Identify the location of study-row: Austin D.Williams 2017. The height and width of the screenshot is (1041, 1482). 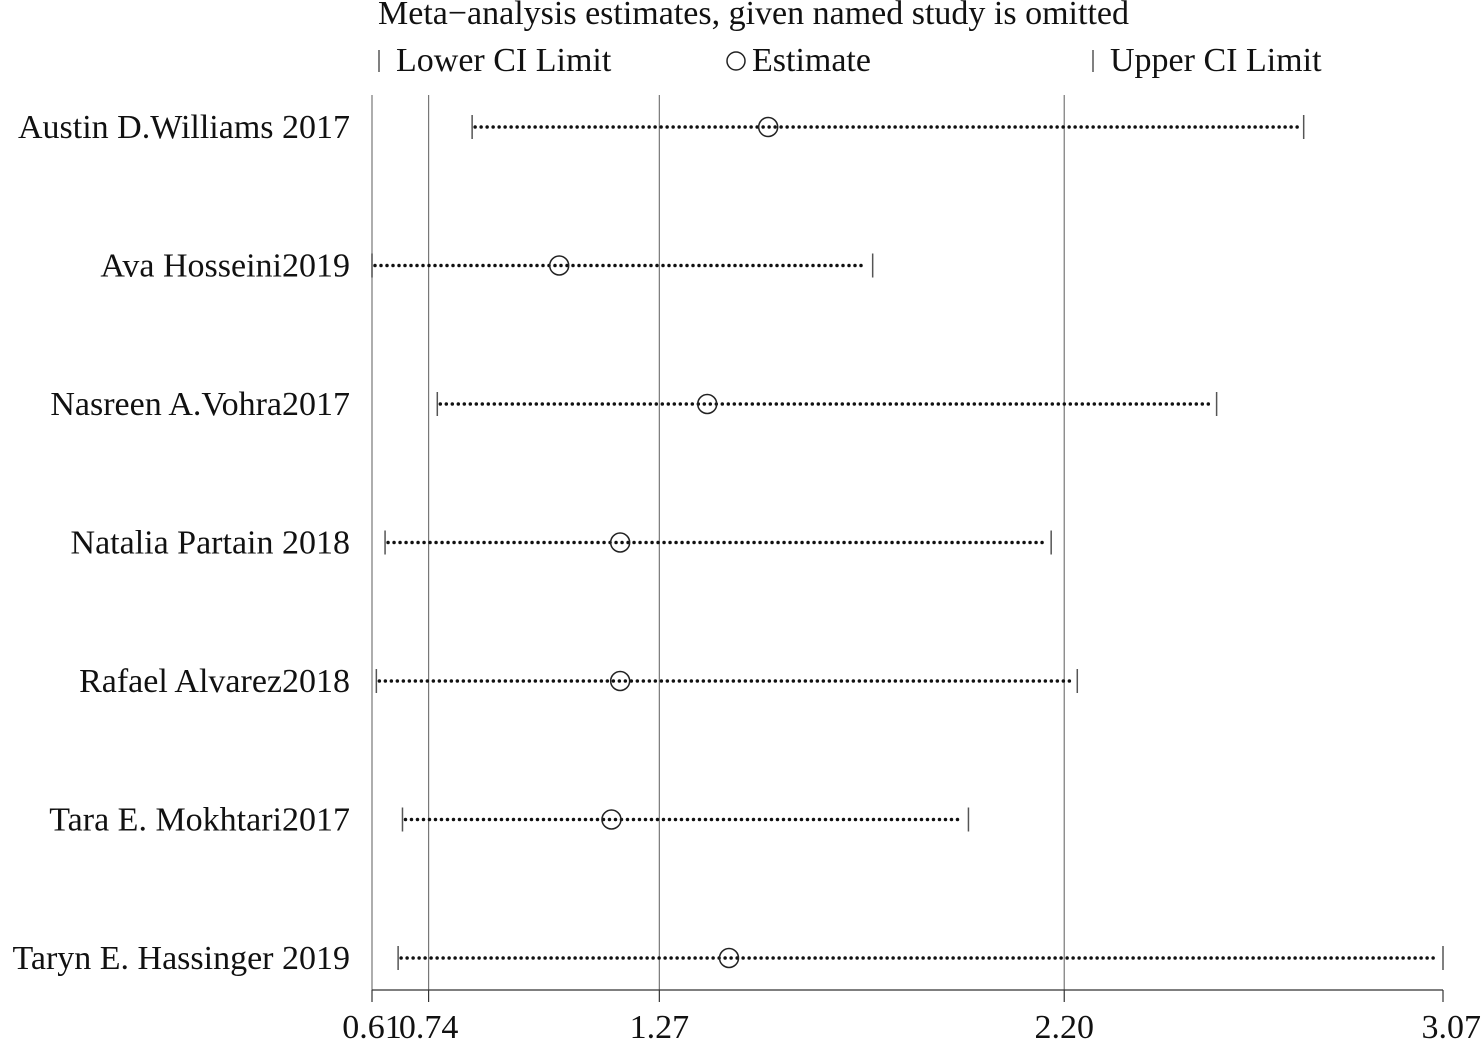
(661, 127).